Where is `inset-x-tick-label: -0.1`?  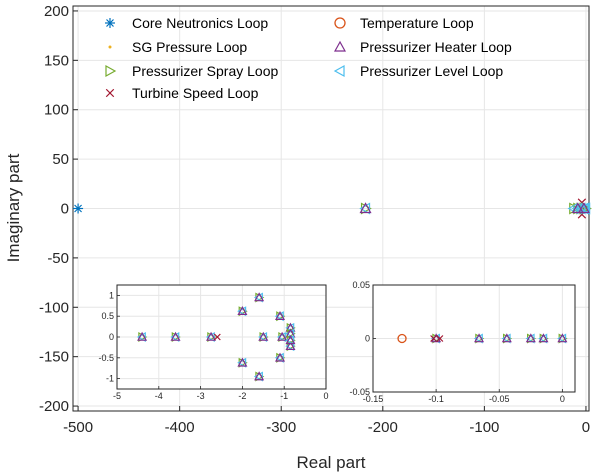 inset-x-tick-label: -0.1 is located at coordinates (436, 399).